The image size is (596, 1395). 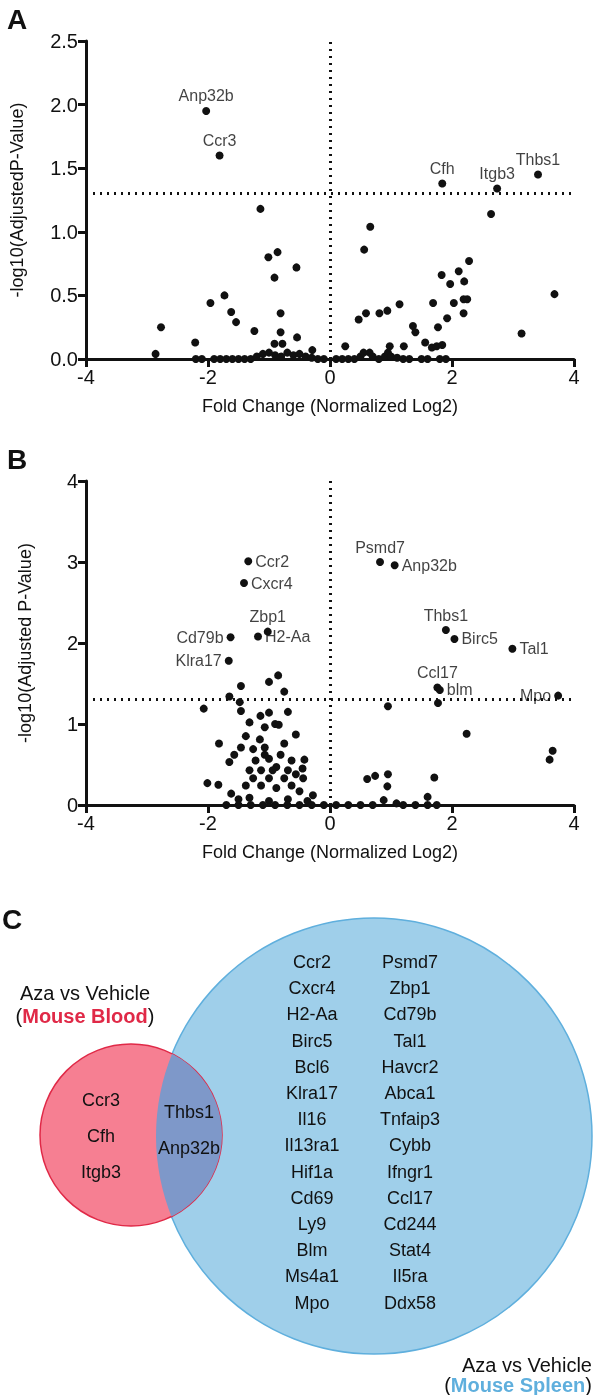 What do you see at coordinates (442, 168) in the screenshot?
I see `annotation: Cfh` at bounding box center [442, 168].